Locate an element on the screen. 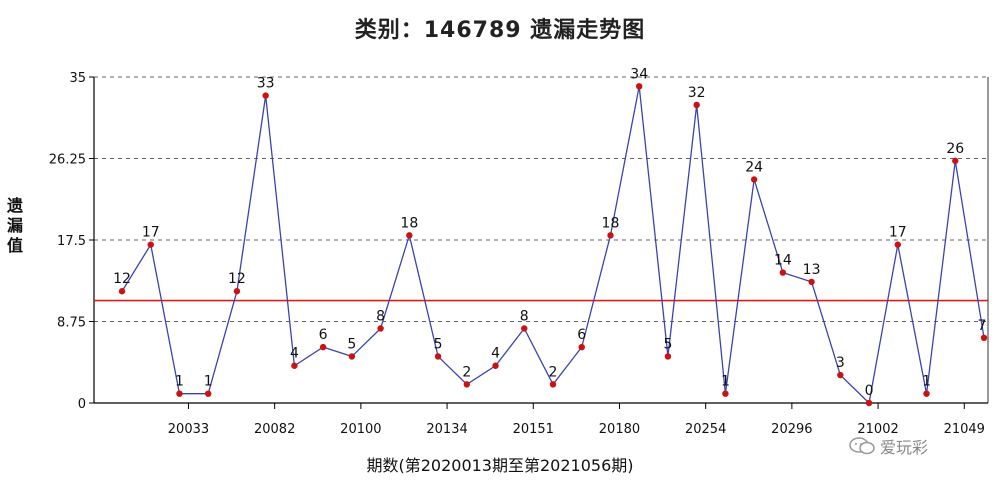 The image size is (1000, 494). wechat-icon is located at coordinates (862, 446).